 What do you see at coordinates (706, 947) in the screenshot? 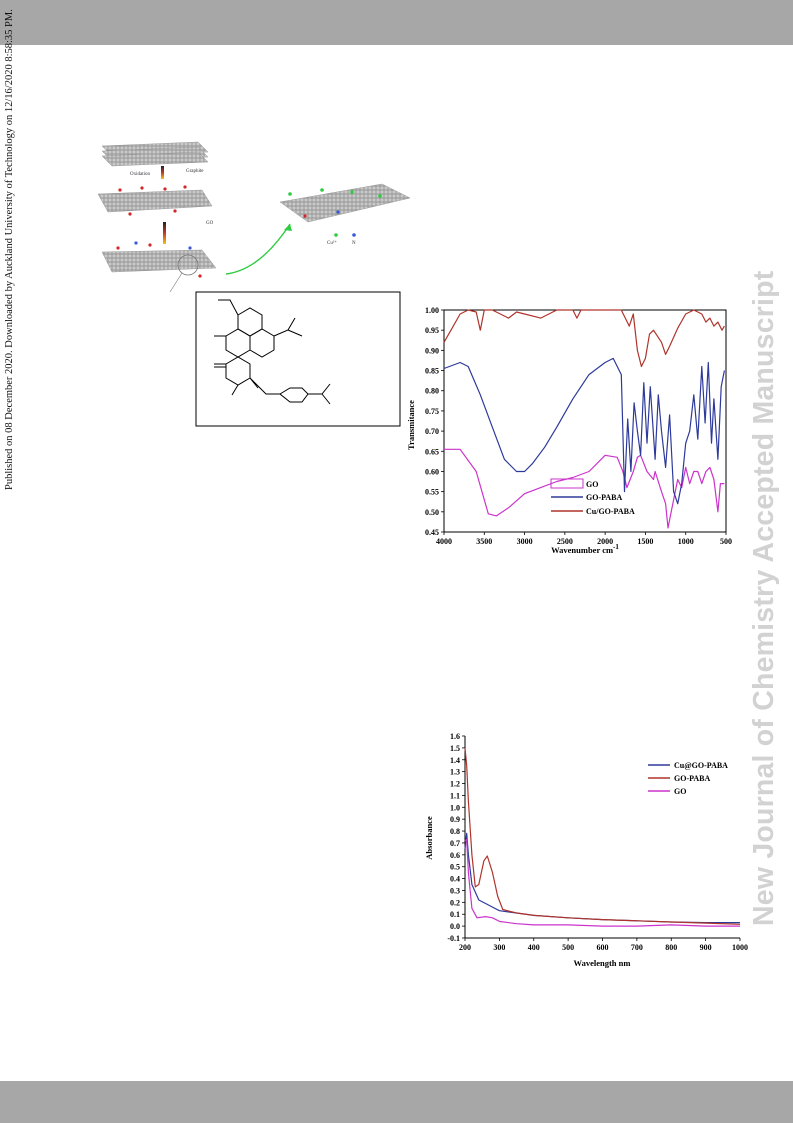
I see `x-tick-label: 900` at bounding box center [706, 947].